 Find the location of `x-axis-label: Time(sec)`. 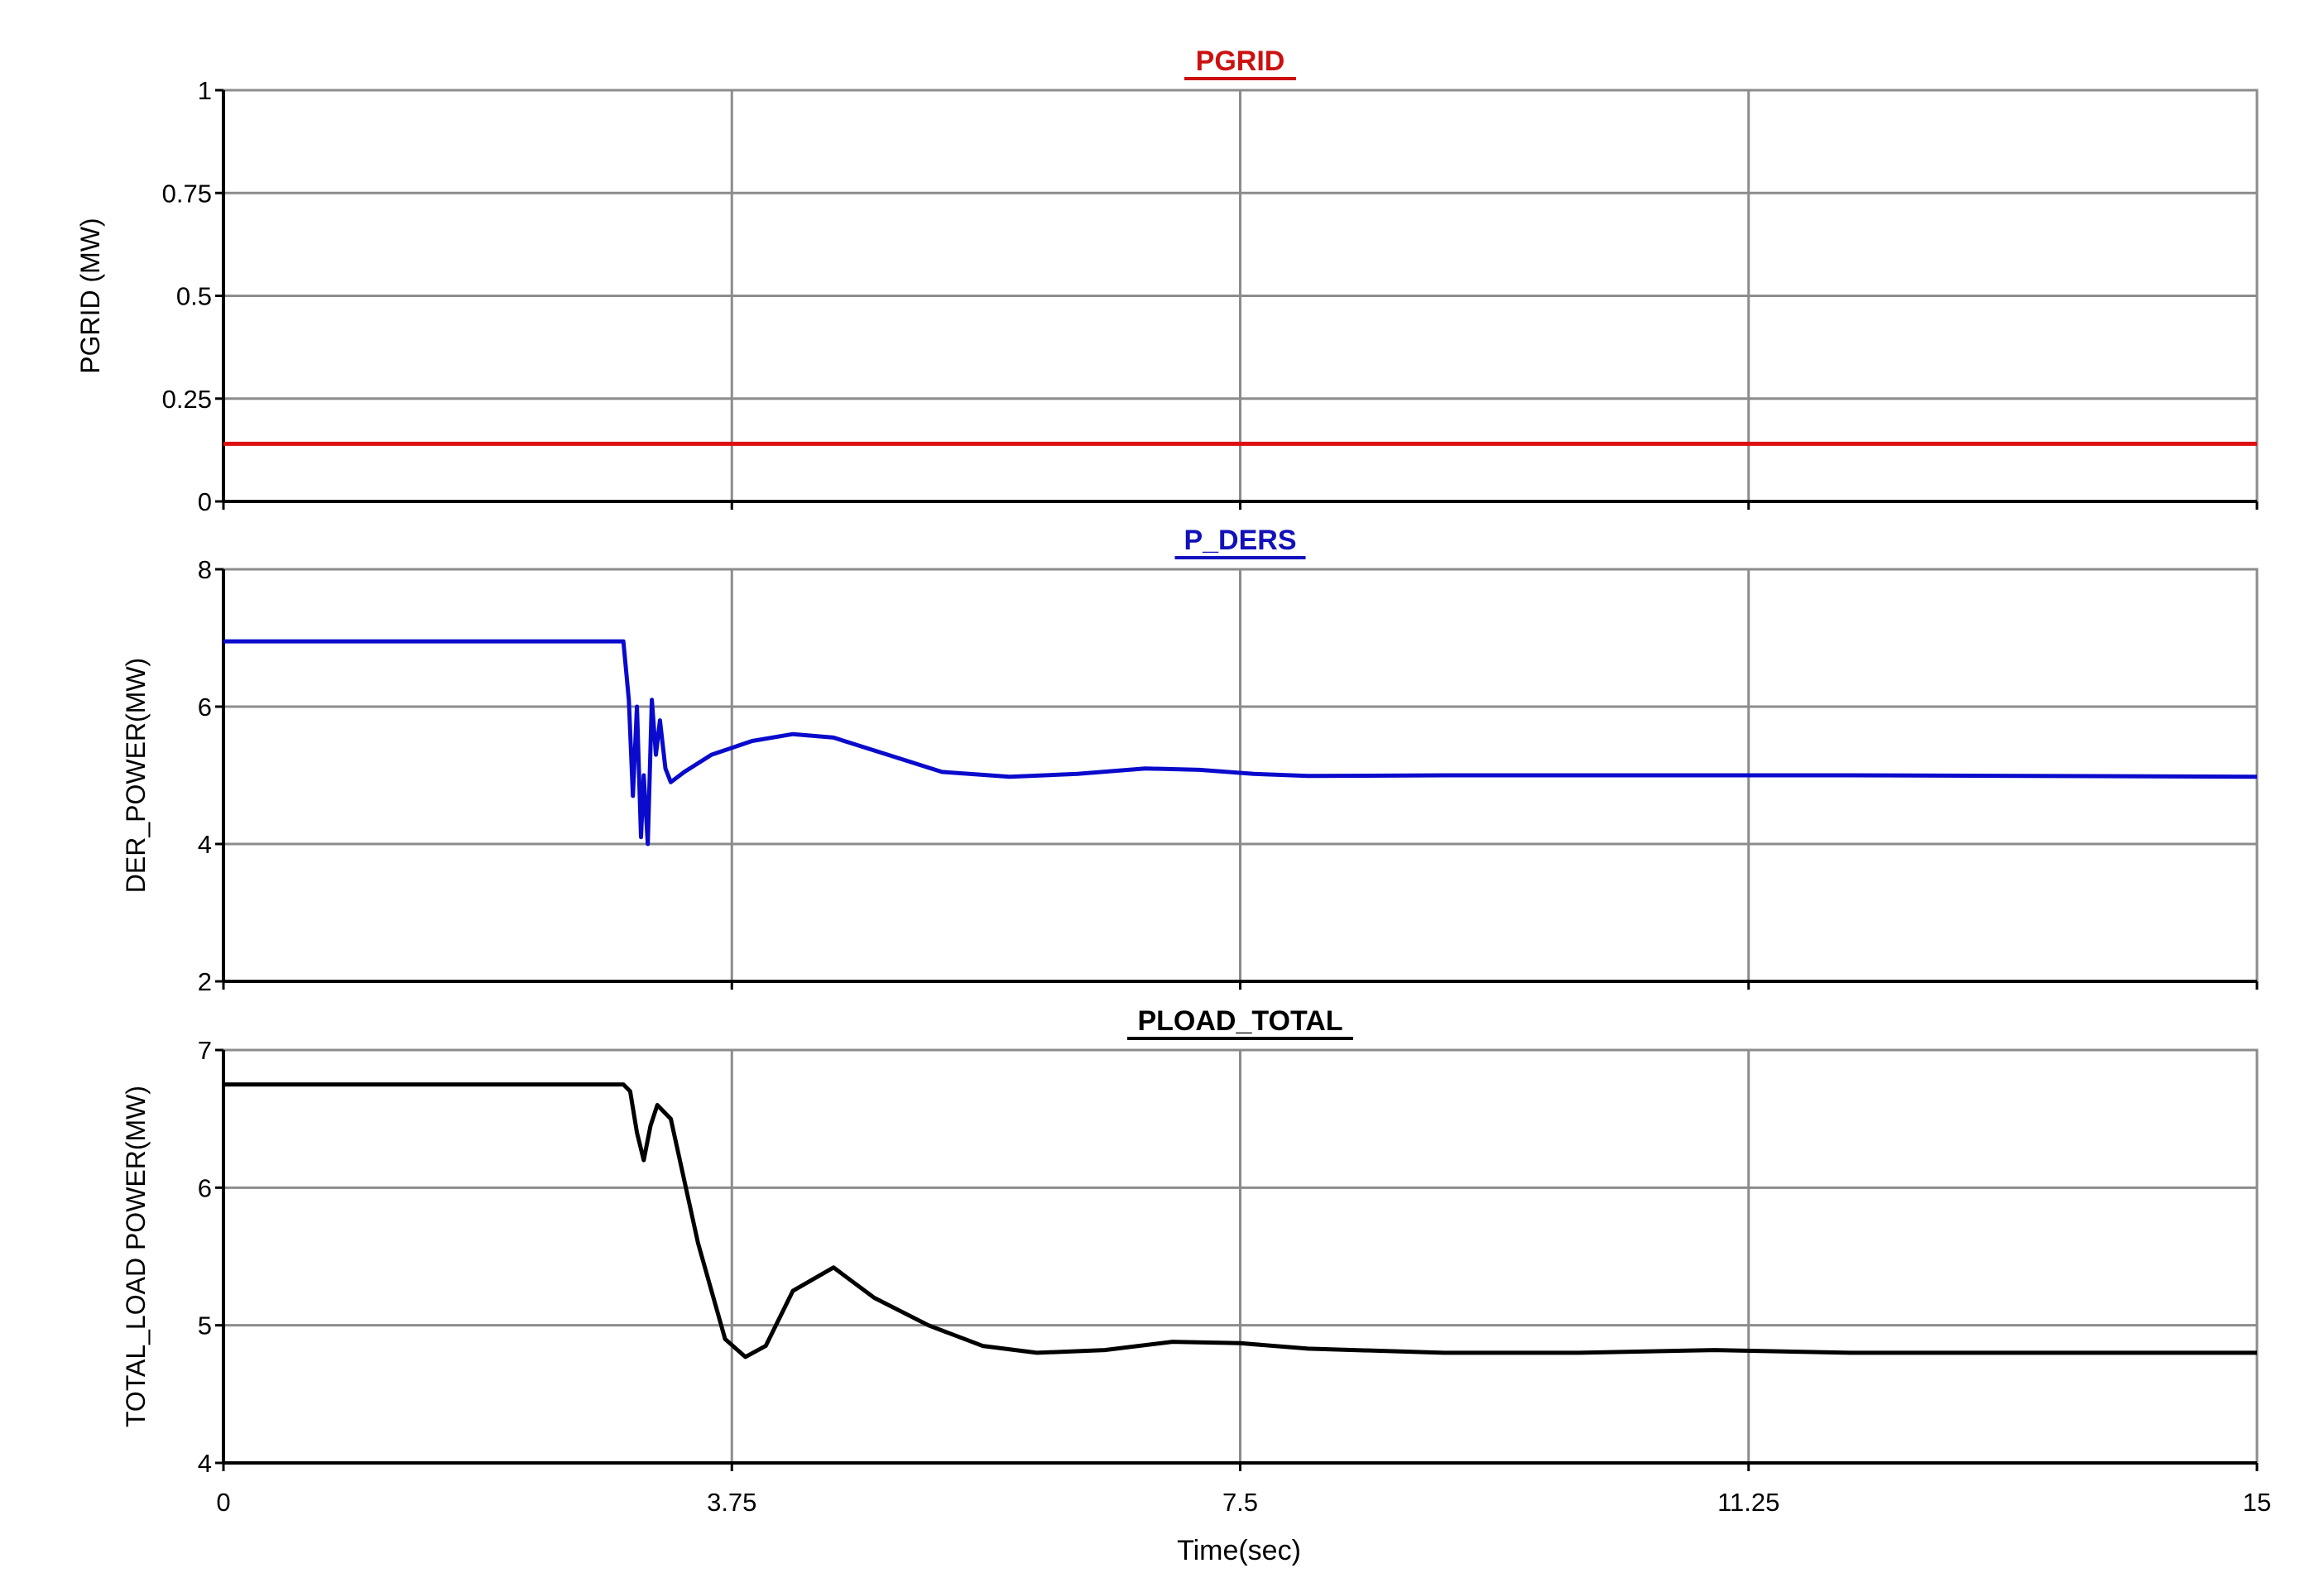

x-axis-label: Time(sec) is located at coordinates (1239, 1551).